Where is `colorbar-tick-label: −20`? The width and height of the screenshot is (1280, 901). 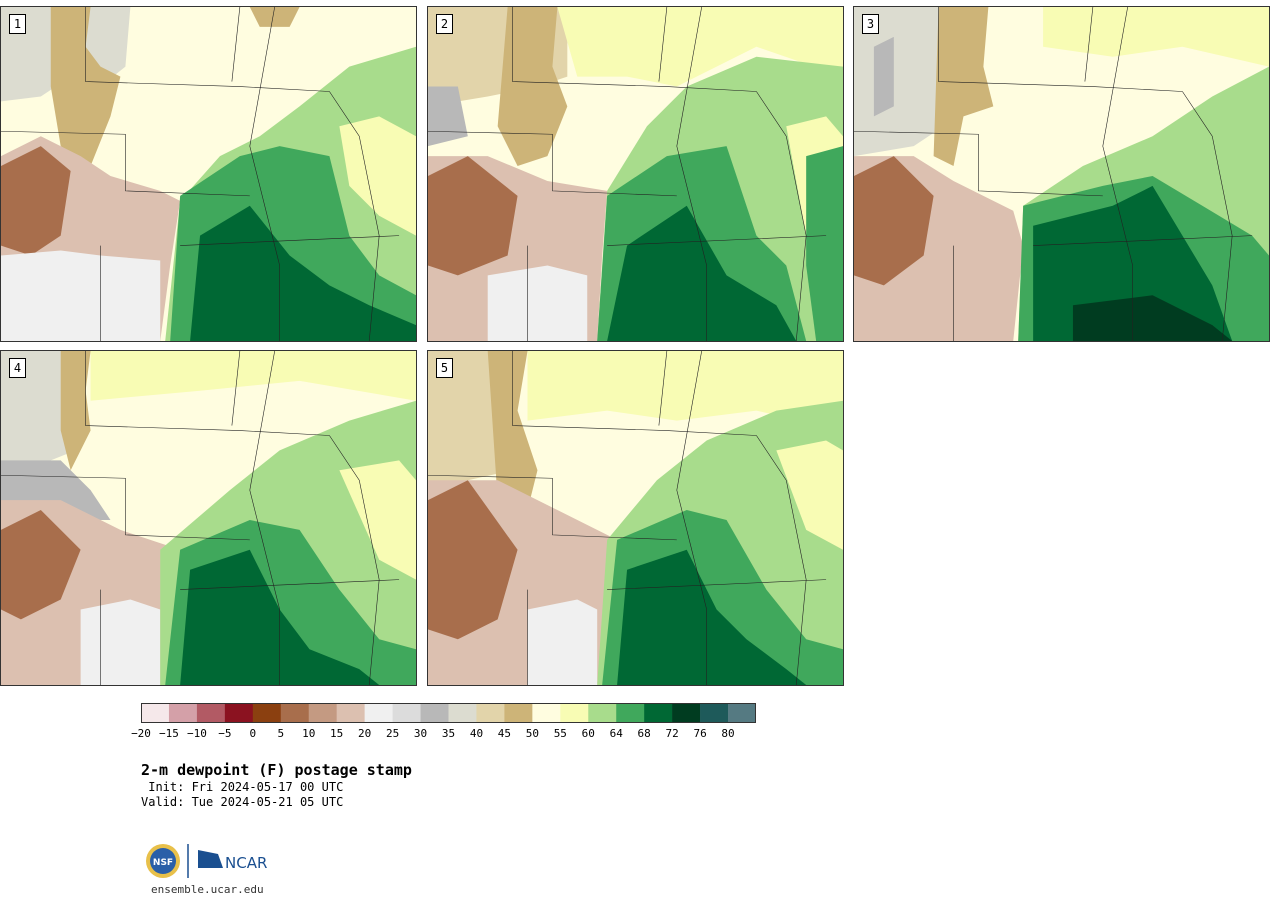
colorbar-tick-label: −20 is located at coordinates (141, 733).